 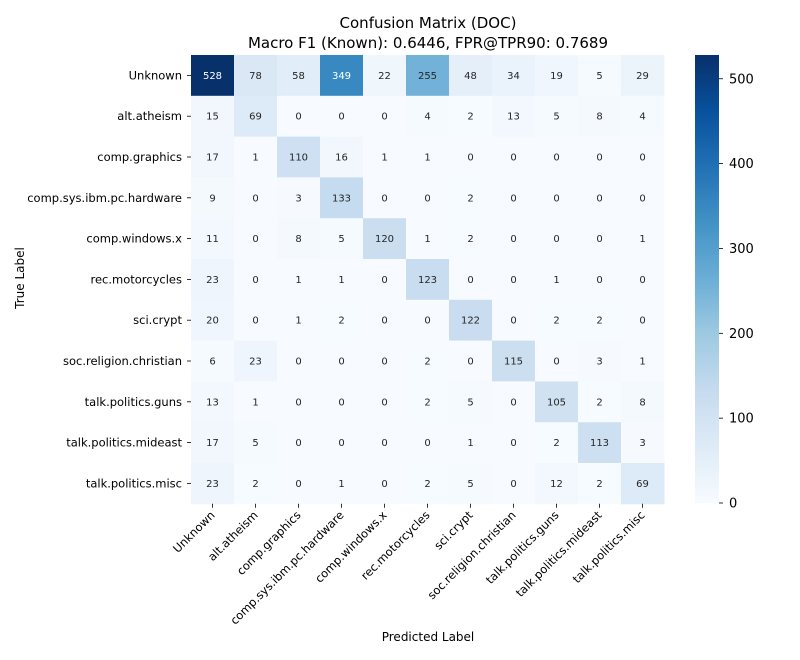 What do you see at coordinates (155, 75) in the screenshot?
I see `y-tick-label: Unknown` at bounding box center [155, 75].